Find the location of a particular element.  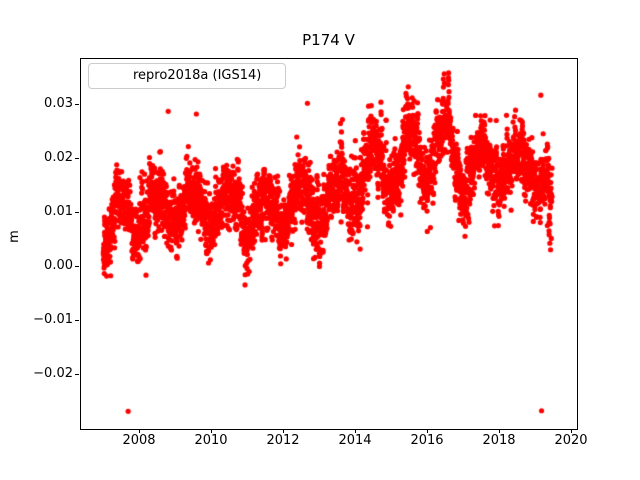

legend-marker-icon is located at coordinates (109, 76).